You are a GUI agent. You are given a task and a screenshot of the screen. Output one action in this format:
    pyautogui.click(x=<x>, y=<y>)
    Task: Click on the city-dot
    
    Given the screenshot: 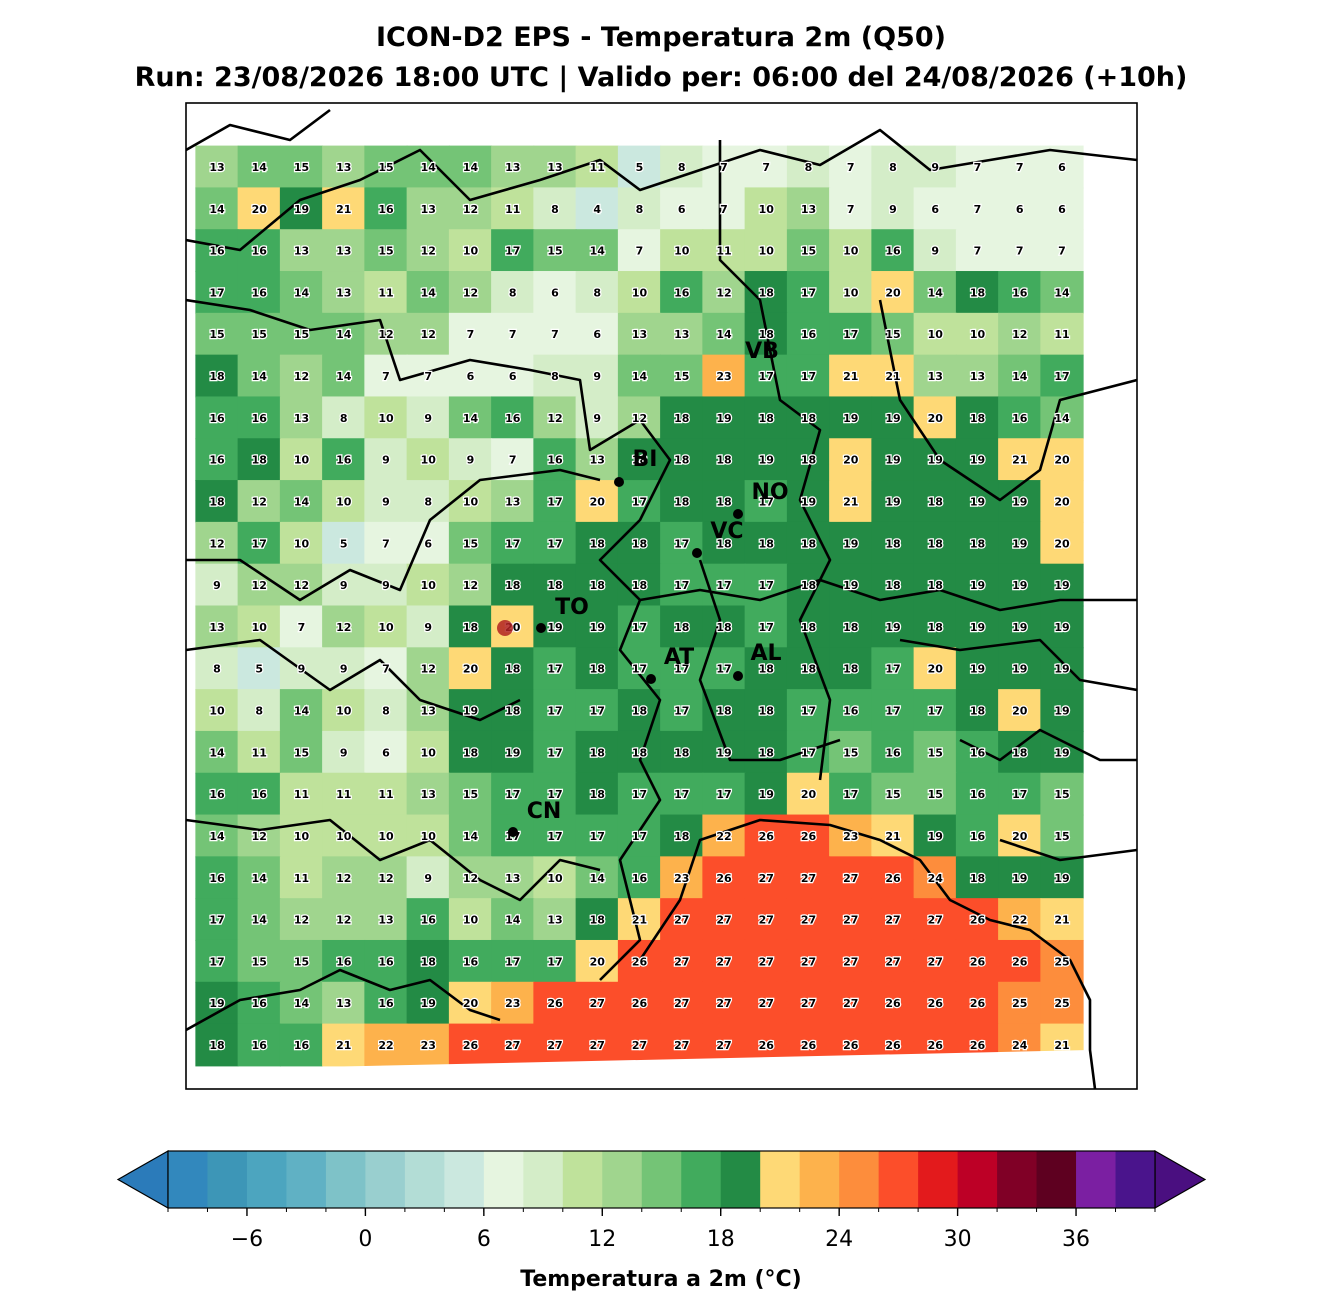 What is the action you would take?
    pyautogui.click(x=738, y=676)
    